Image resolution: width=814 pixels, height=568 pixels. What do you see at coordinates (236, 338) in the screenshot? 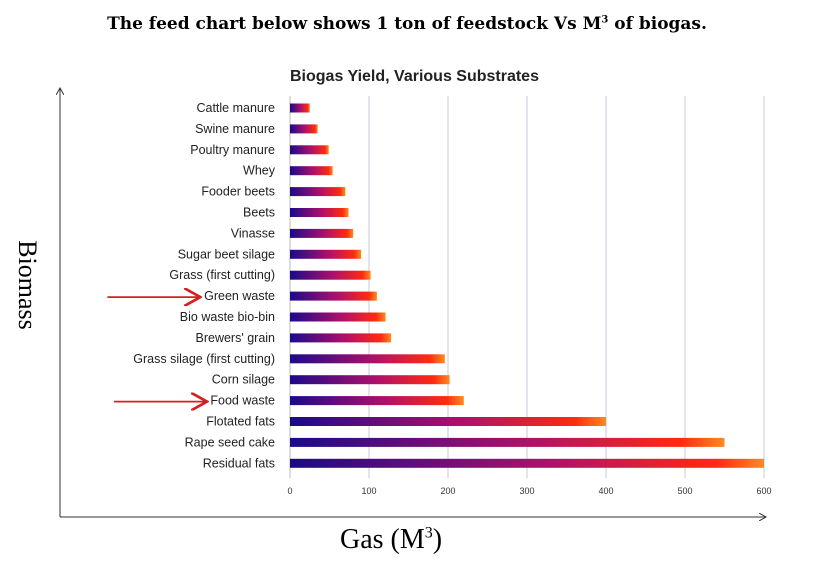
I see `category-label: Brewers' grain` at bounding box center [236, 338].